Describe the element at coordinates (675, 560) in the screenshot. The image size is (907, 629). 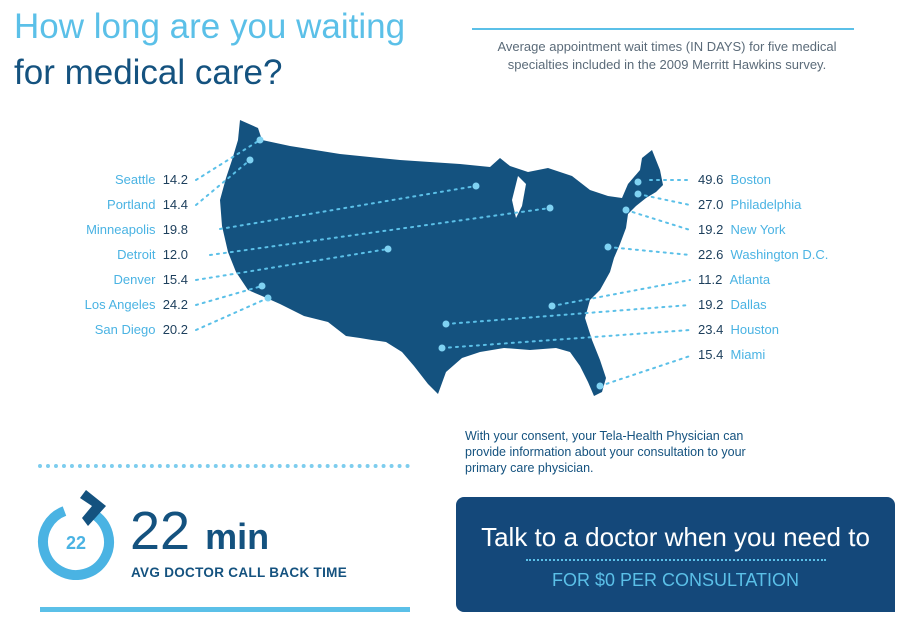
I see `cta-divider` at that location.